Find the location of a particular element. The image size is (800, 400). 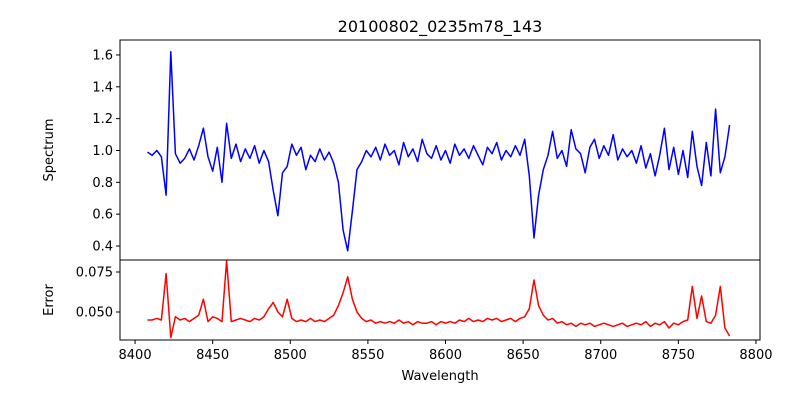

y-tick-label: 1.0 is located at coordinates (102, 151).